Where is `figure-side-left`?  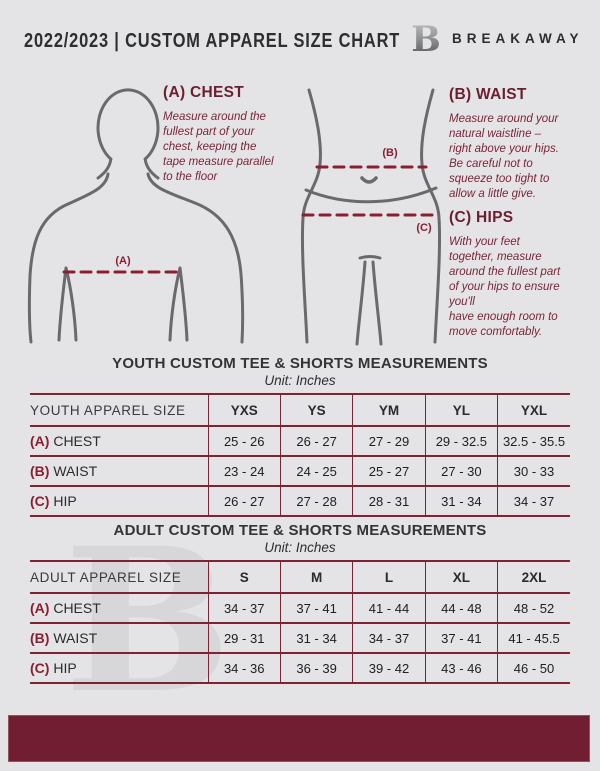 figure-side-left is located at coordinates (311, 216).